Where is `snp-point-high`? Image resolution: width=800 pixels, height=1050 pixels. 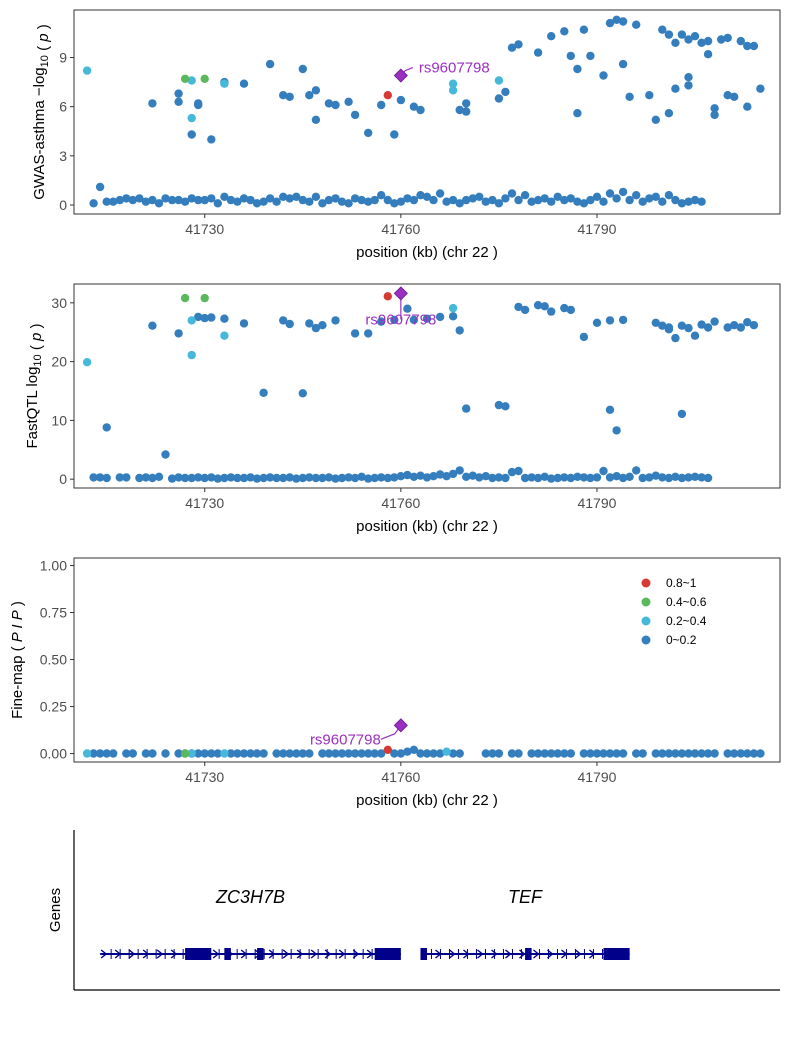
snp-point-high is located at coordinates (387, 296).